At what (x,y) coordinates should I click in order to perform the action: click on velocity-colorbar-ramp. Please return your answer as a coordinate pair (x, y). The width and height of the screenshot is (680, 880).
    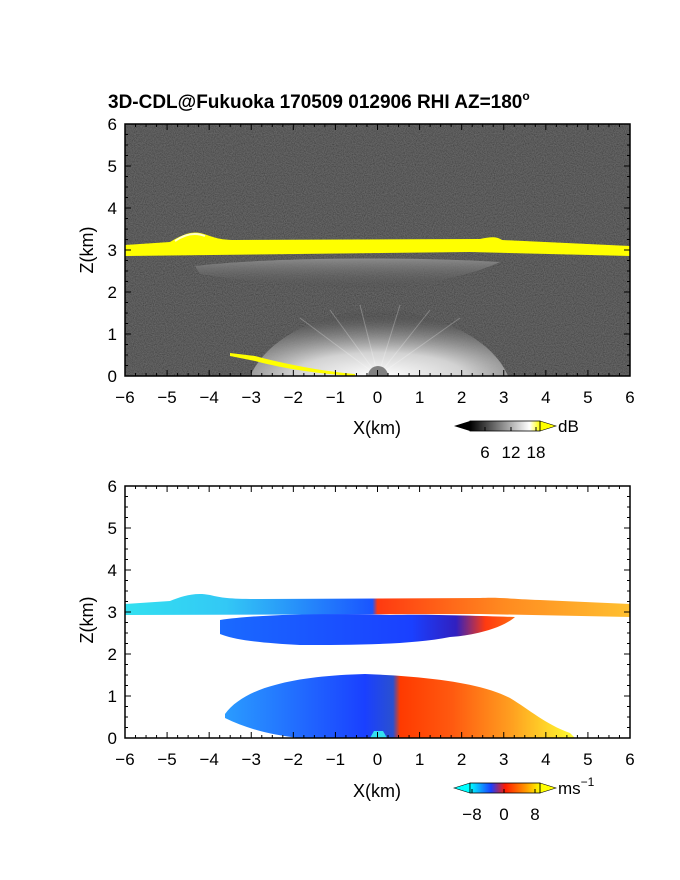
    Looking at the image, I should click on (505, 788).